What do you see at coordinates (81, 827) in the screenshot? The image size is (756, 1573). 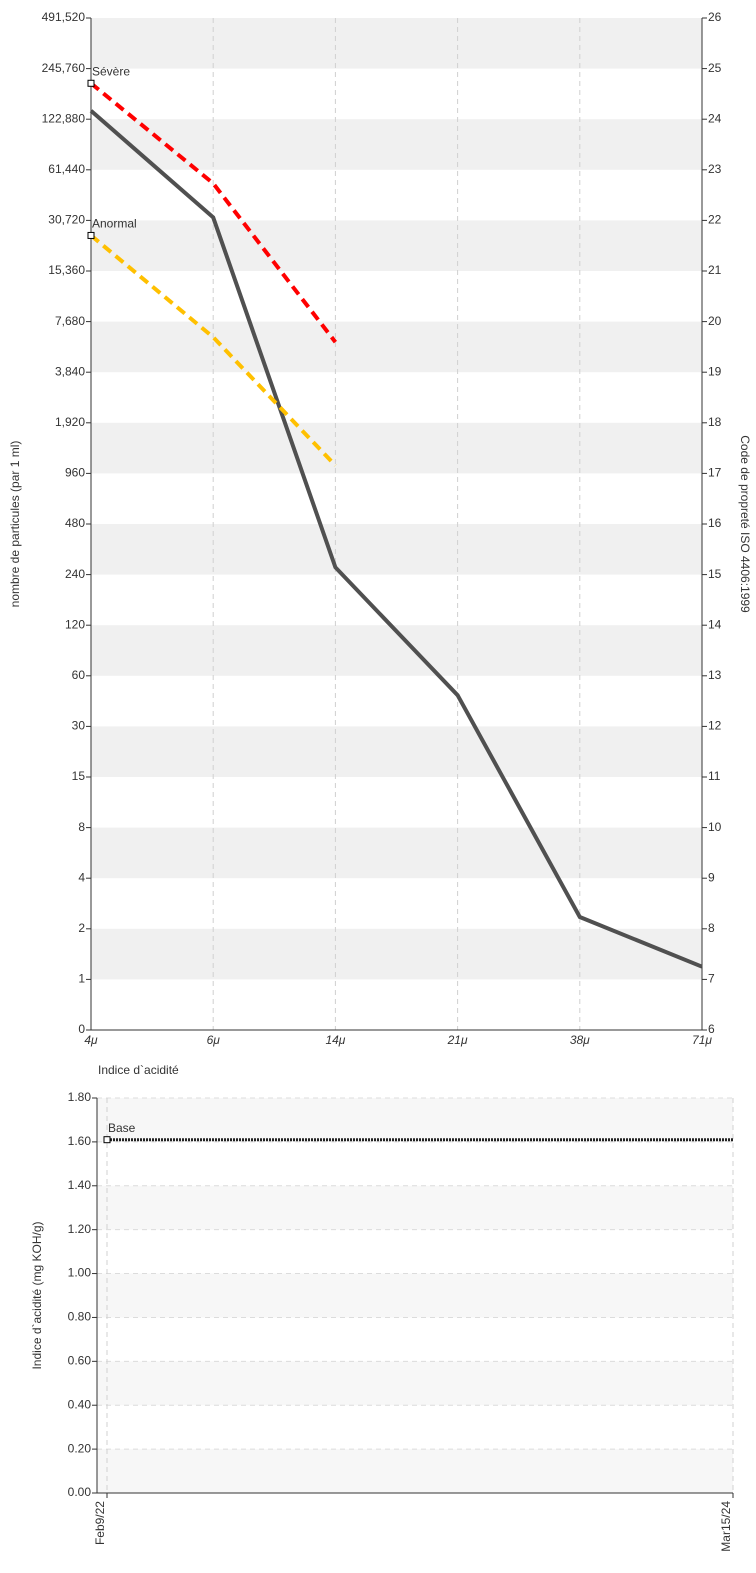 I see `y-tick-label: 8` at bounding box center [81, 827].